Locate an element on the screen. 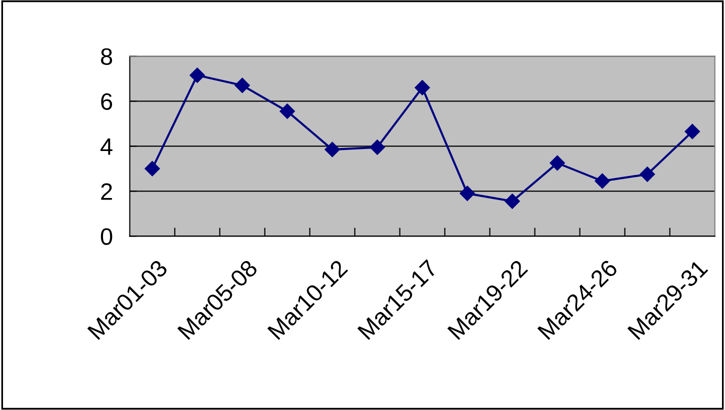 The width and height of the screenshot is (725, 410). y-tick-label: 4 is located at coordinates (106, 146).